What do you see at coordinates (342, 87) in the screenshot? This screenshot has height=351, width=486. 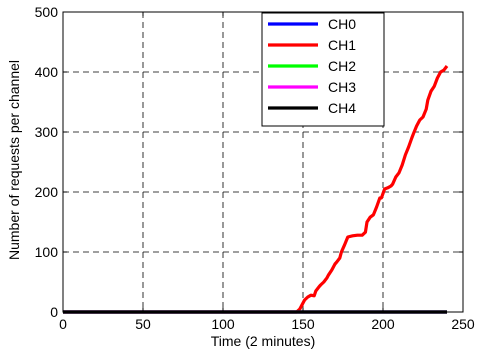 I see `legend-label-ch3: CH3` at bounding box center [342, 87].